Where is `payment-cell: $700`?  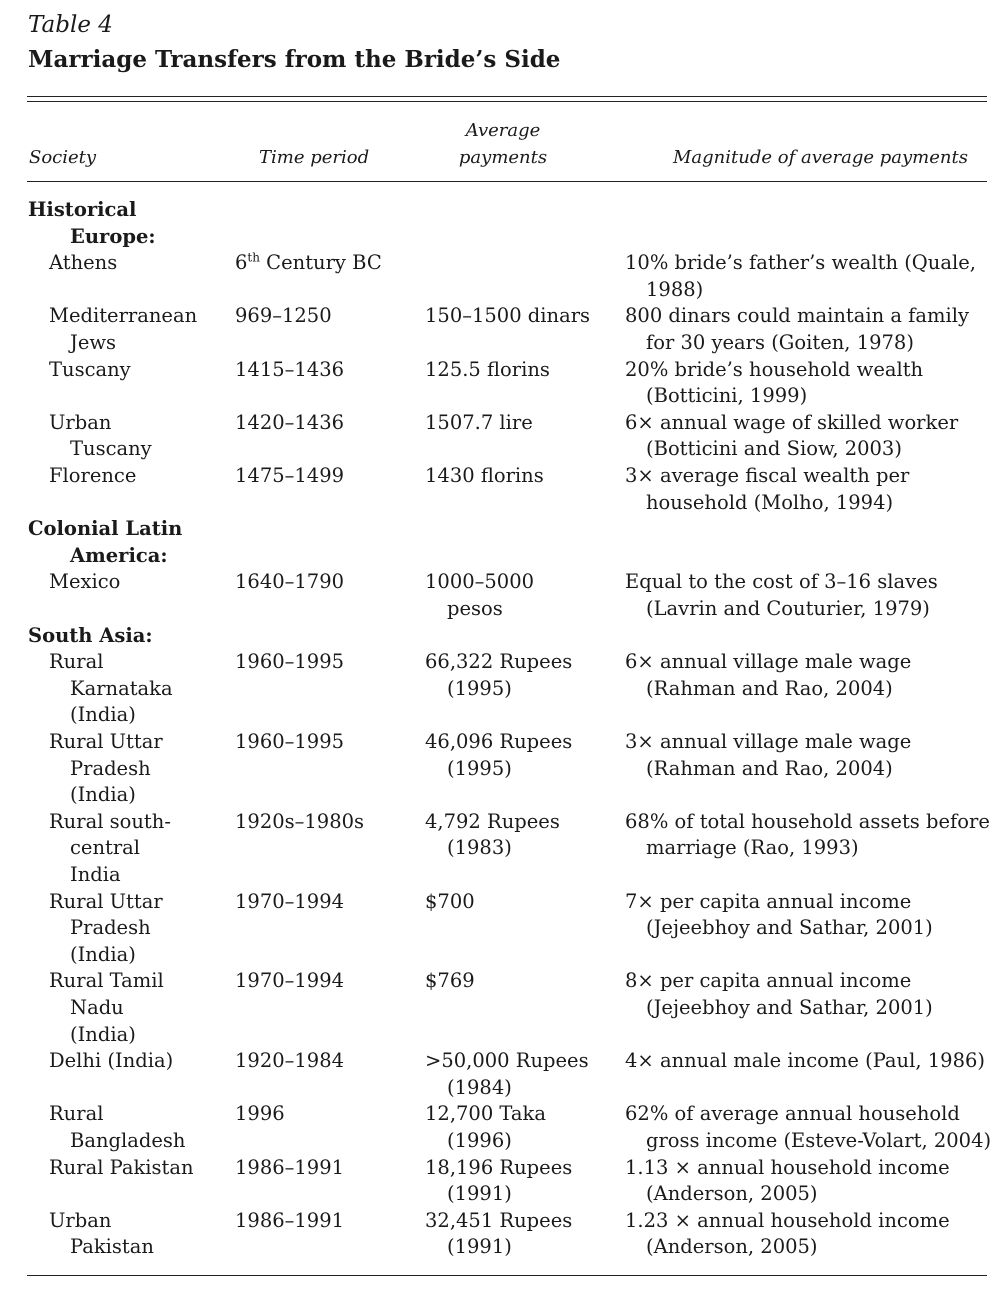 payment-cell: $700 is located at coordinates (450, 901).